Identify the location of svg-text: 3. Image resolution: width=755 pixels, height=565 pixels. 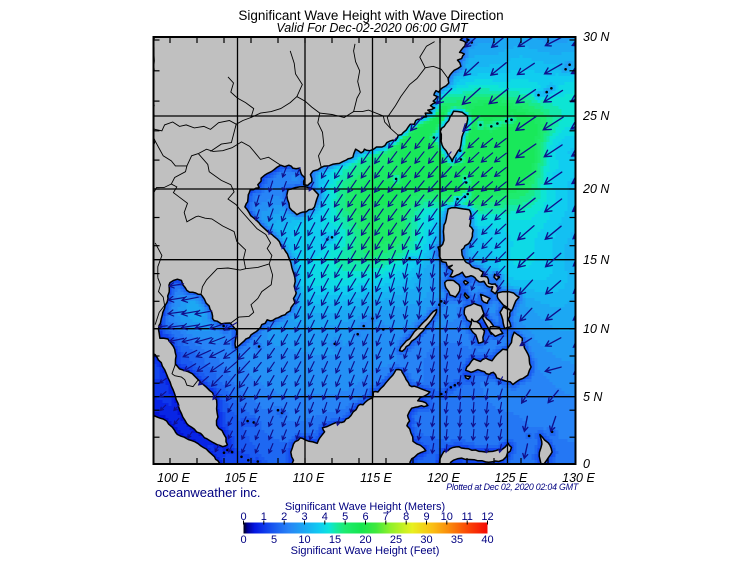
(304, 517).